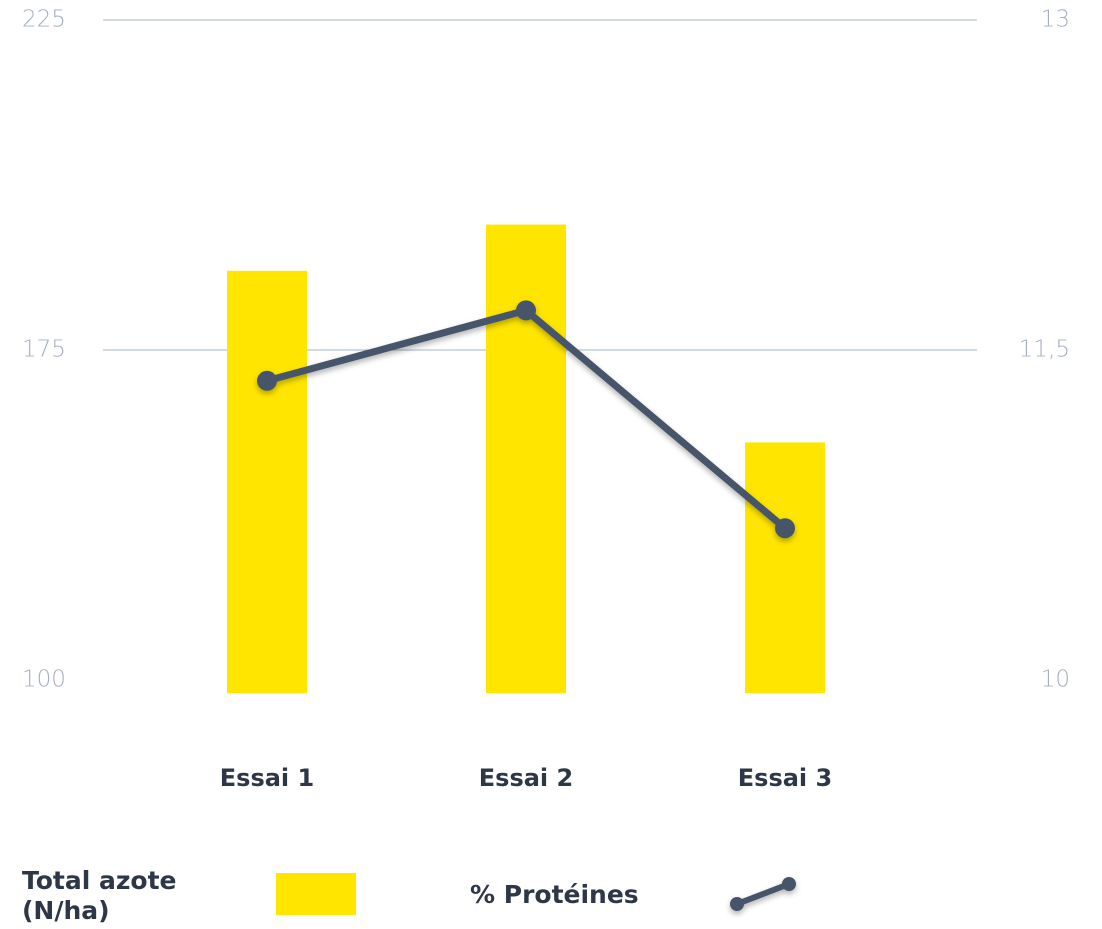 Image resolution: width=1102 pixels, height=929 pixels. Describe the element at coordinates (785, 778) in the screenshot. I see `x-tick-label: Essai 3` at that location.